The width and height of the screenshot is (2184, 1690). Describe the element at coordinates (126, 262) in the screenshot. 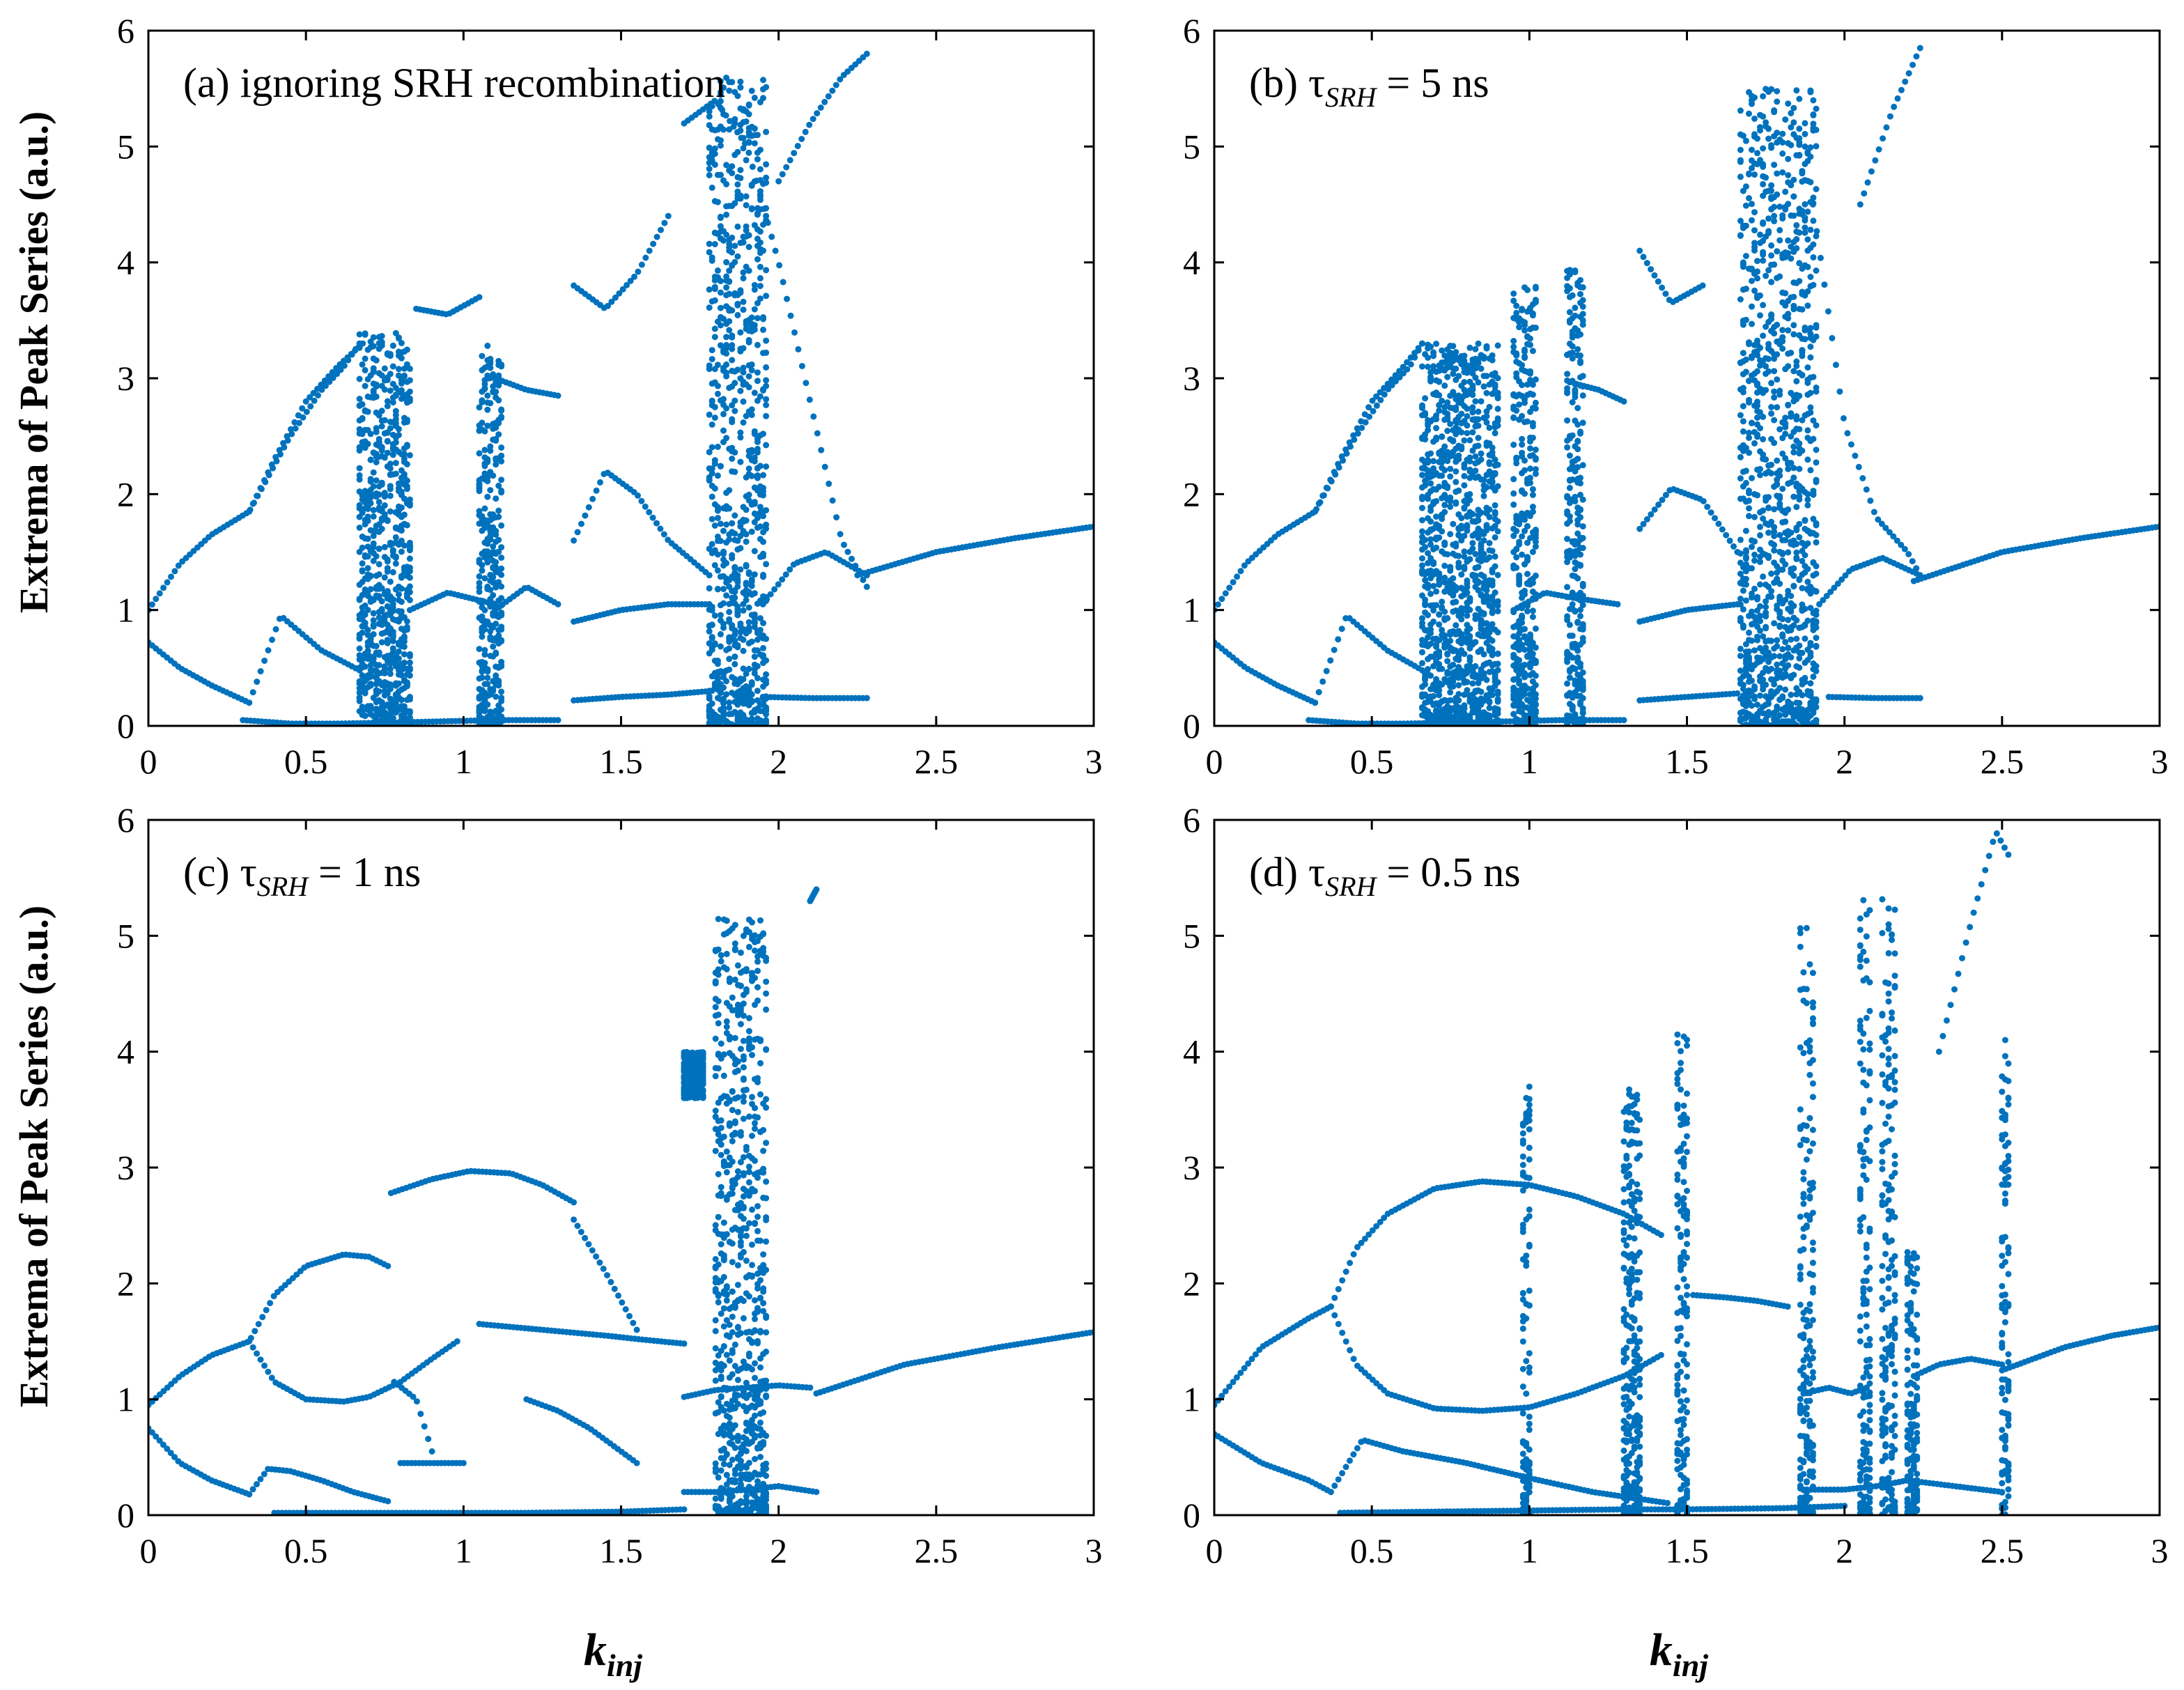

I see `y-tick-label-a: 4` at that location.